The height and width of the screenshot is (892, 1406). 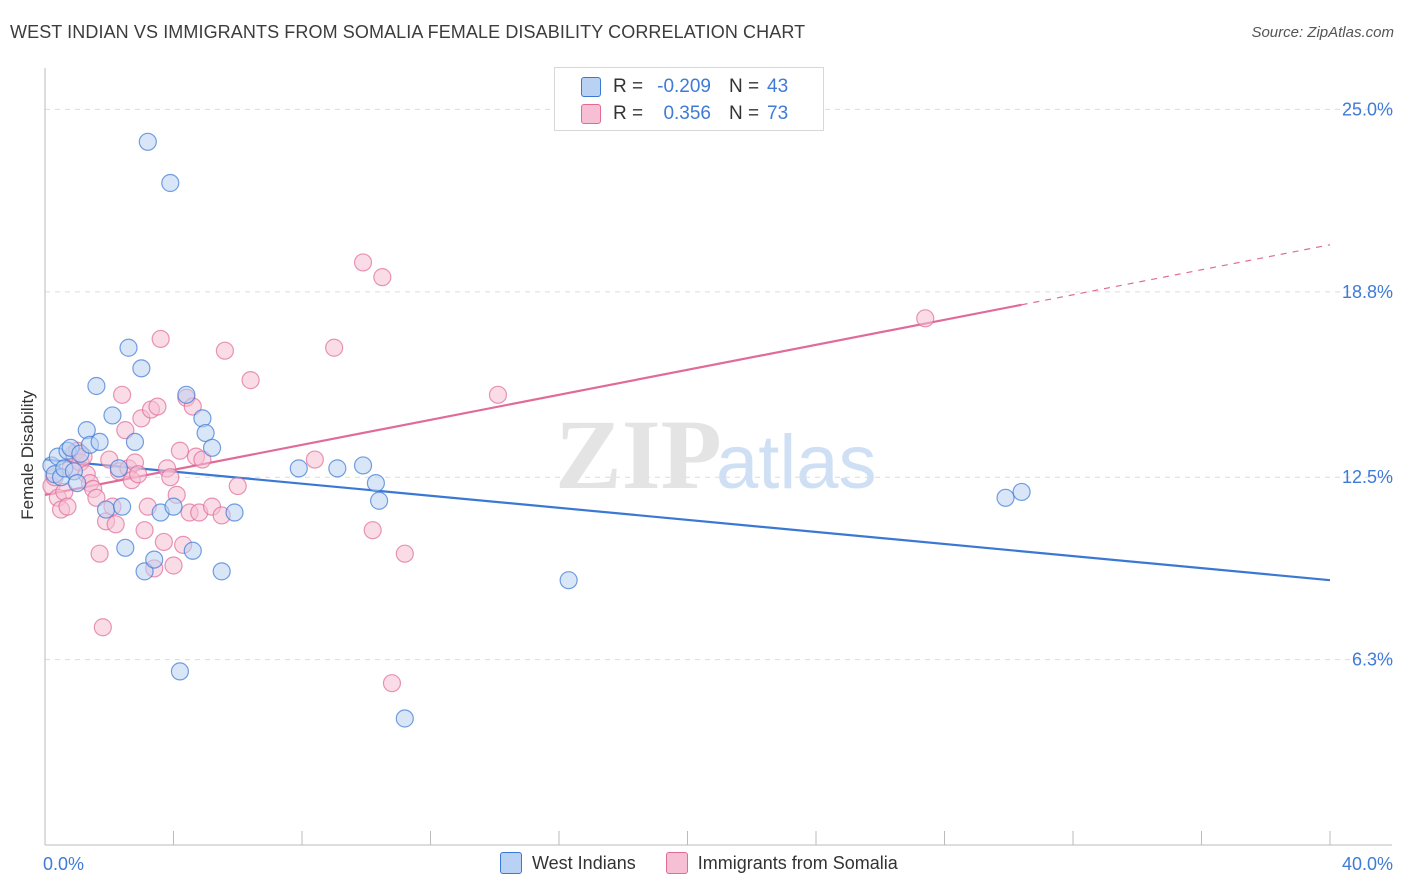 I want to click on watermark-zip: ZIP, so click(x=638, y=454).